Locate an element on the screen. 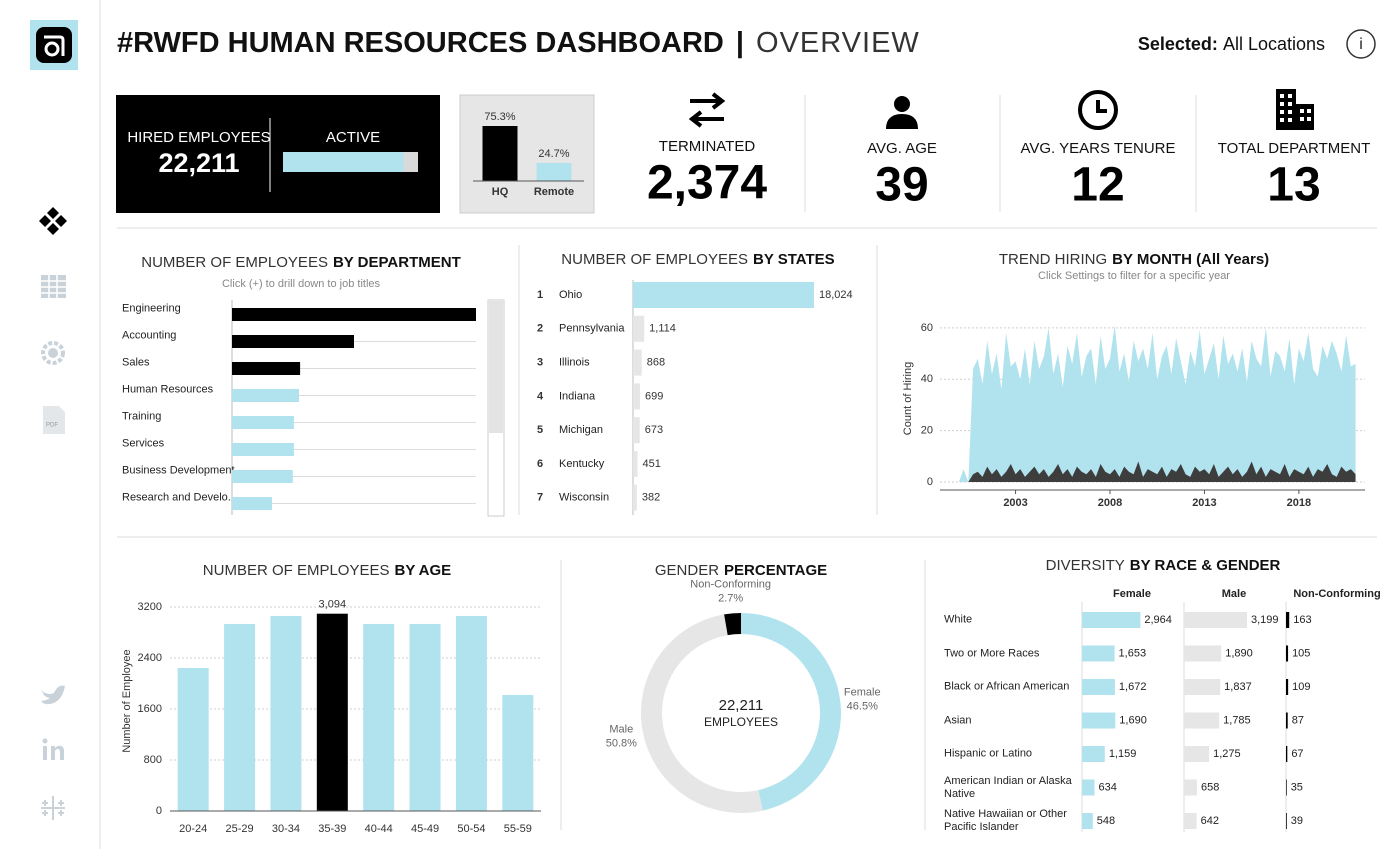  value-label: 109 is located at coordinates (1301, 687).